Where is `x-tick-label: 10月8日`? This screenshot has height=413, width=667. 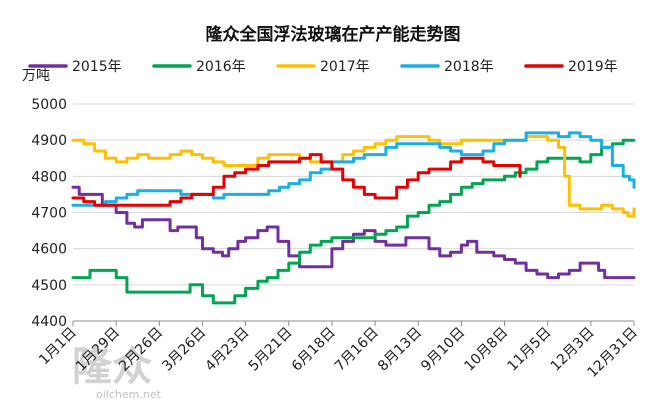
x-tick-label: 10月8日 is located at coordinates (486, 350).